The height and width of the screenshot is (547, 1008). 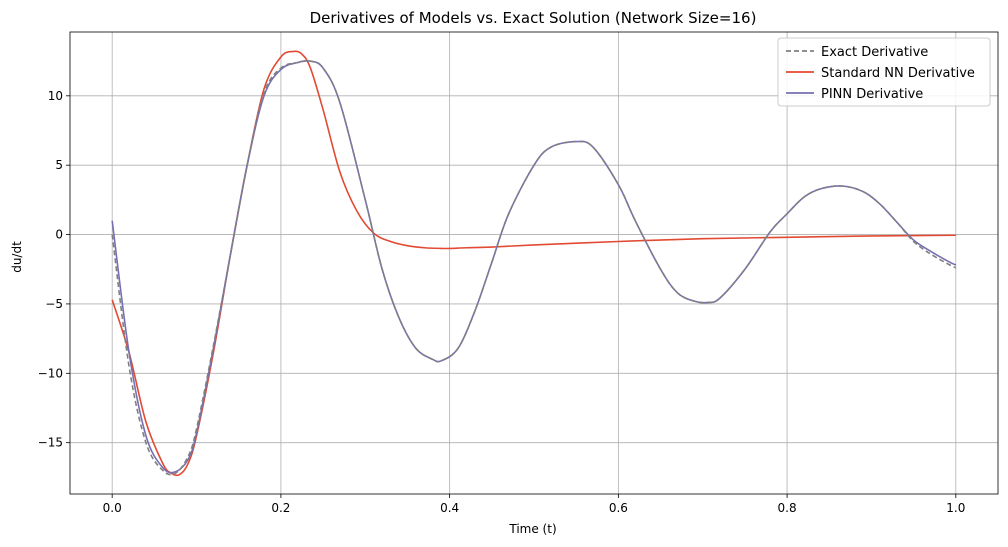 I want to click on y-tick-label: 10, so click(x=55, y=96).